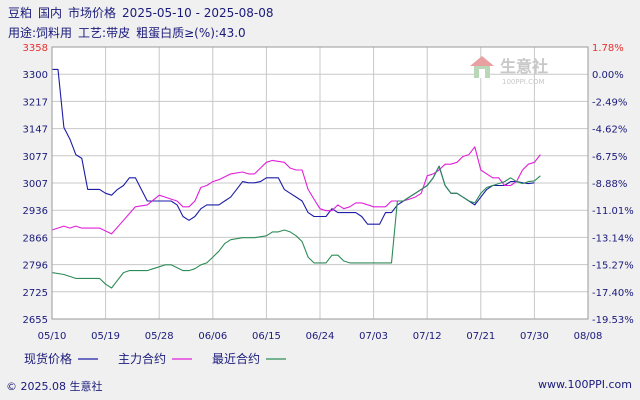 This screenshot has height=400, width=640. What do you see at coordinates (50, 13) in the screenshot?
I see `region-name: 国内` at bounding box center [50, 13].